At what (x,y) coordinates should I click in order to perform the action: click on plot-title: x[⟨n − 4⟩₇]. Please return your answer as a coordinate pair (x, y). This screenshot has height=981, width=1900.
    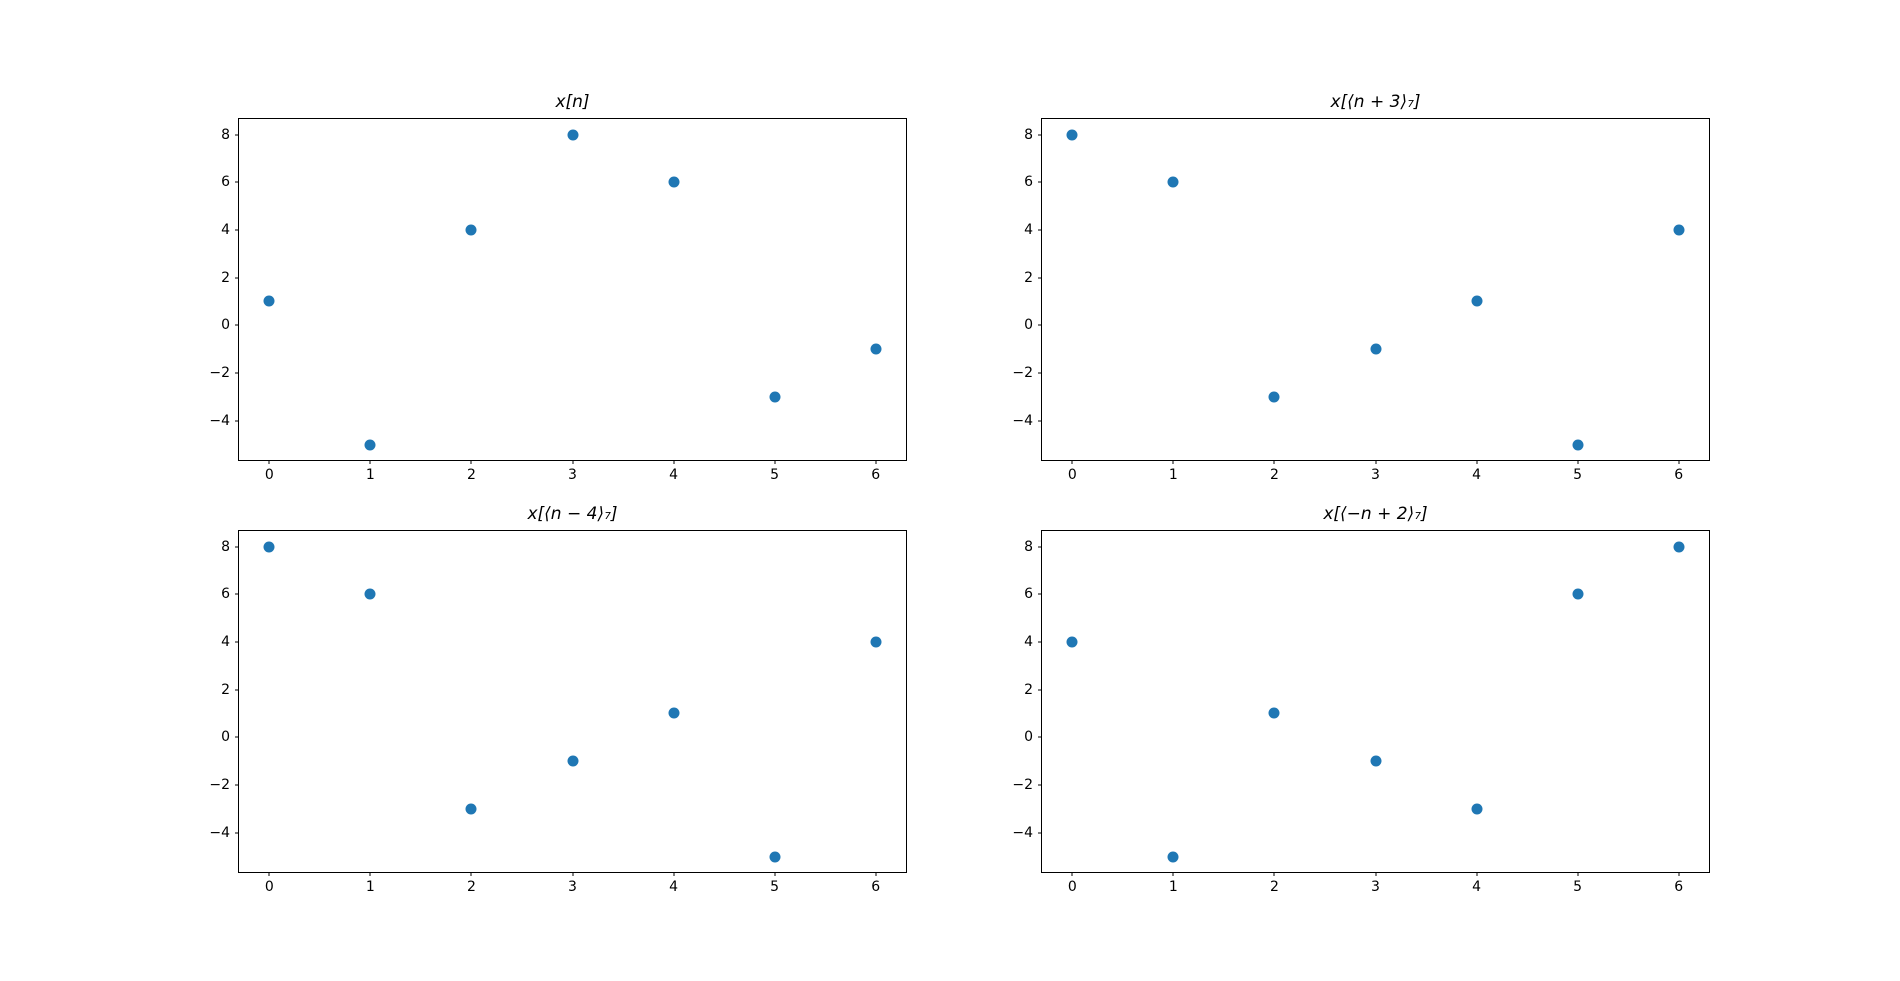
    Looking at the image, I should click on (572, 514).